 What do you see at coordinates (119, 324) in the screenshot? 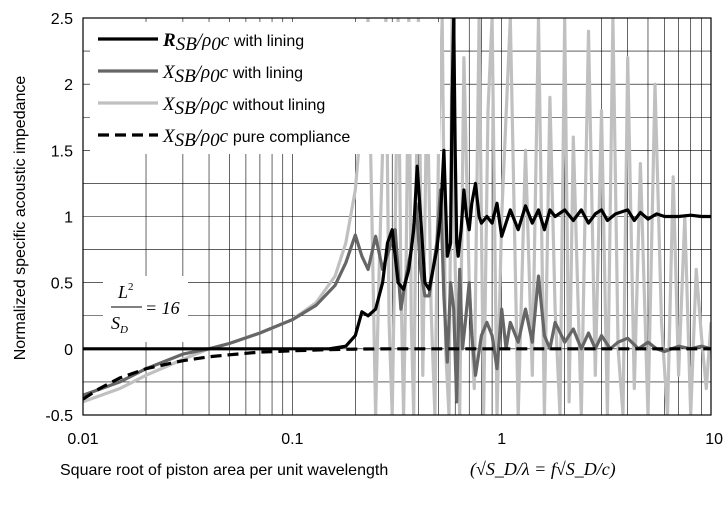
I see `annotation-denominator: SD` at bounding box center [119, 324].